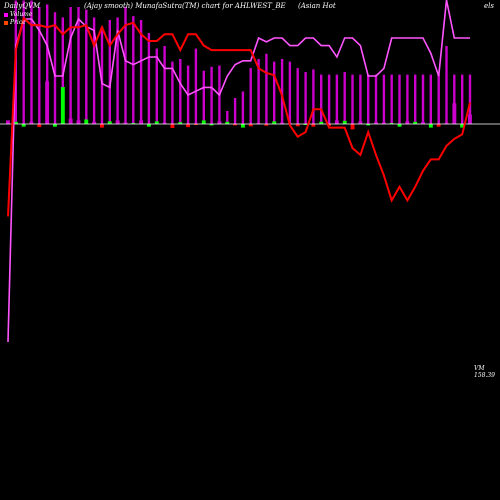  Describe the element at coordinates (21, 14) in the screenshot. I see `legend-volume-label: Volume` at that location.